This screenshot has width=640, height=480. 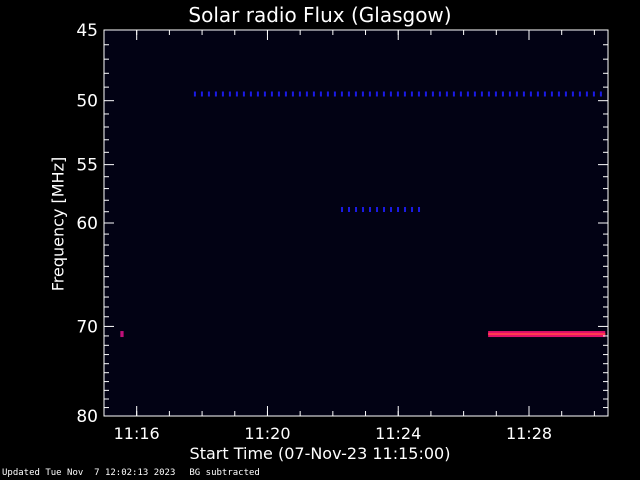 What do you see at coordinates (398, 433) in the screenshot?
I see `x-tick-label: 11:24` at bounding box center [398, 433].